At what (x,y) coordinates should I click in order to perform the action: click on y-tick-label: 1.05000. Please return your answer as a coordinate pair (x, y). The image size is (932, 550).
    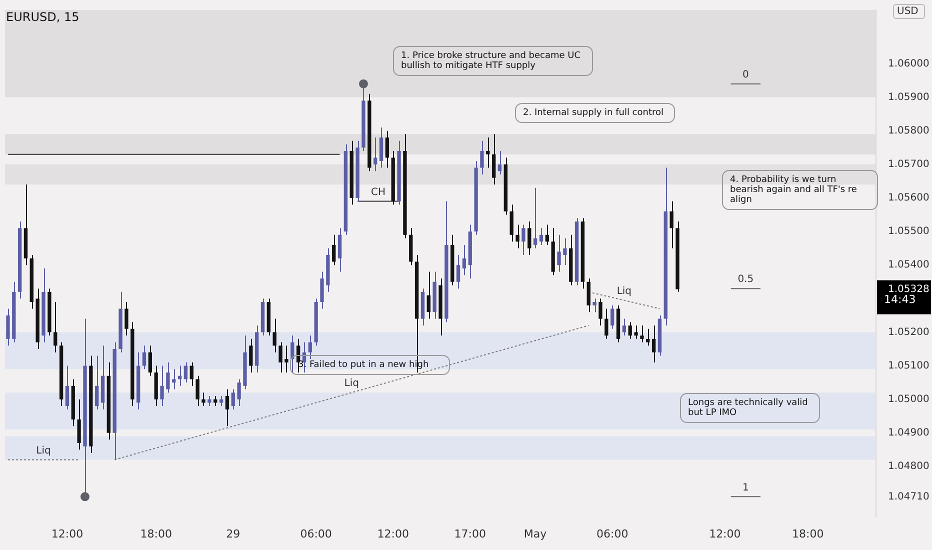
    Looking at the image, I should click on (909, 399).